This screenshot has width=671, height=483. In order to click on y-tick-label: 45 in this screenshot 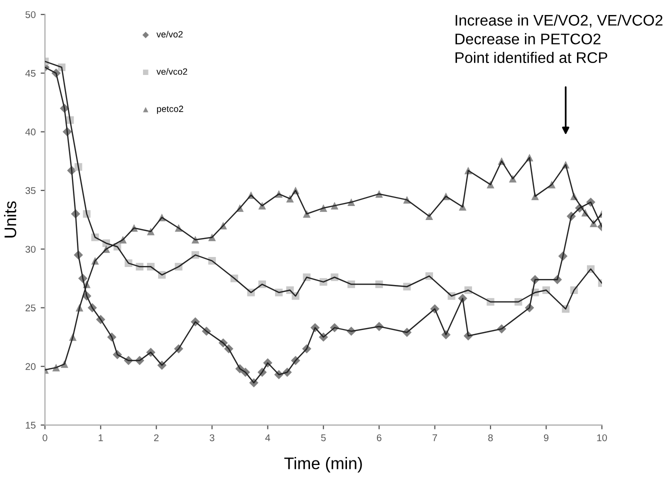, I will do `click(30, 73)`.